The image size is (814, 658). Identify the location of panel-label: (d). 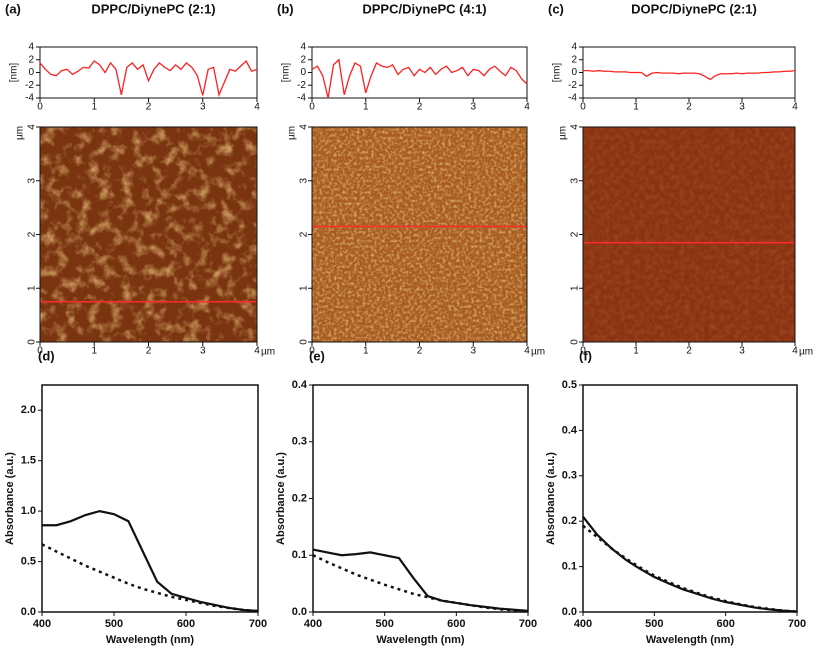
(46, 355).